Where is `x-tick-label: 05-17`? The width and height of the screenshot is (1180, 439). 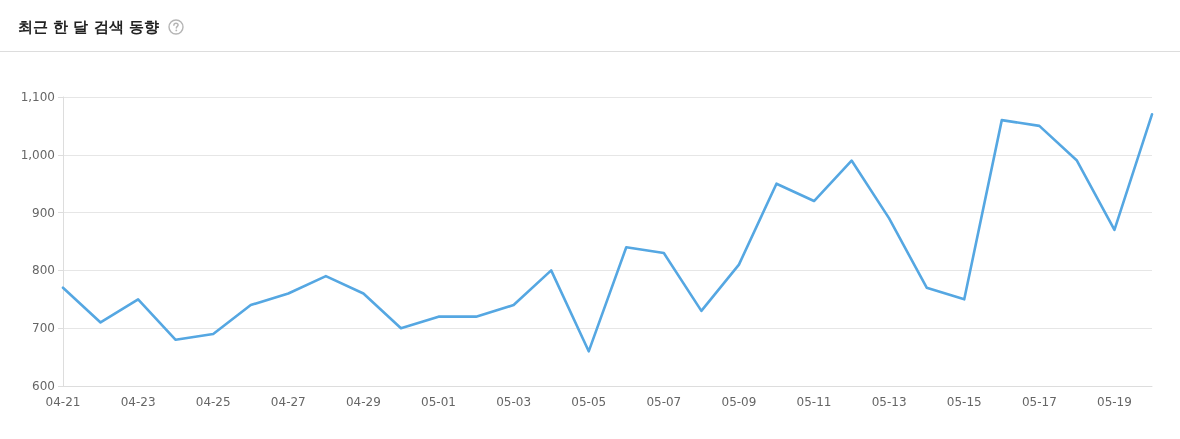
x-tick-label: 05-17 is located at coordinates (1039, 402).